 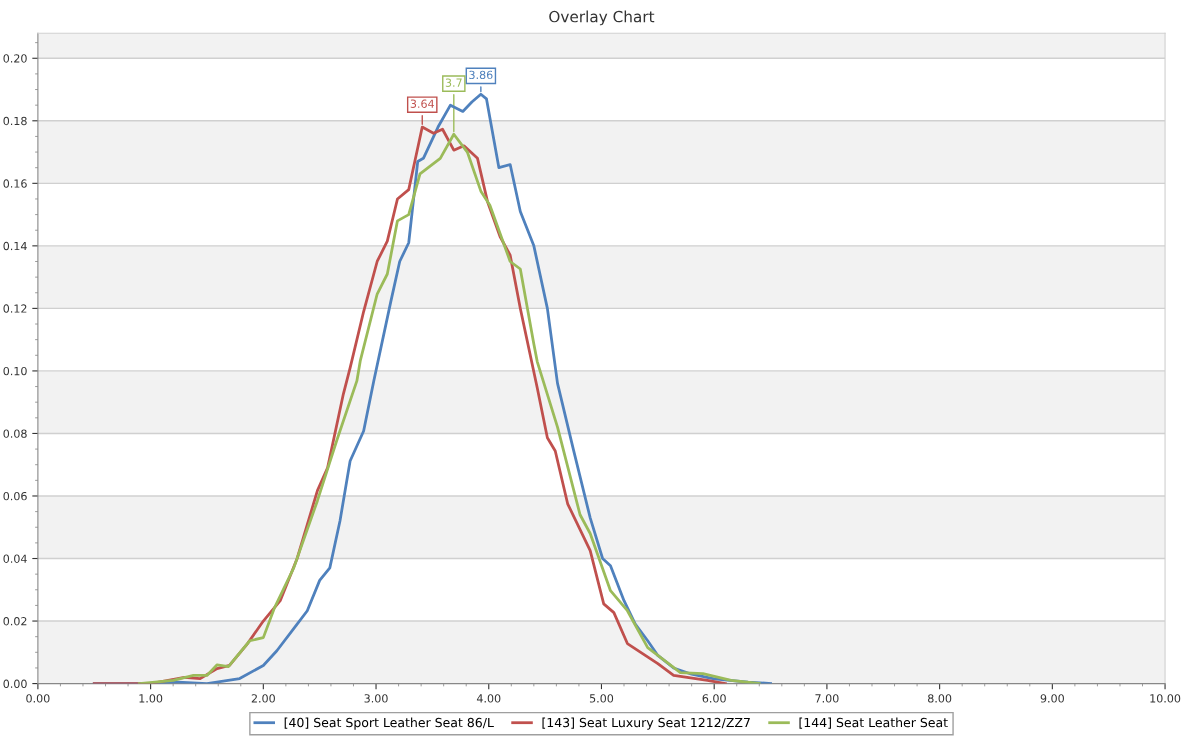 What do you see at coordinates (488, 698) in the screenshot?
I see `x-tick-label: 4.00` at bounding box center [488, 698].